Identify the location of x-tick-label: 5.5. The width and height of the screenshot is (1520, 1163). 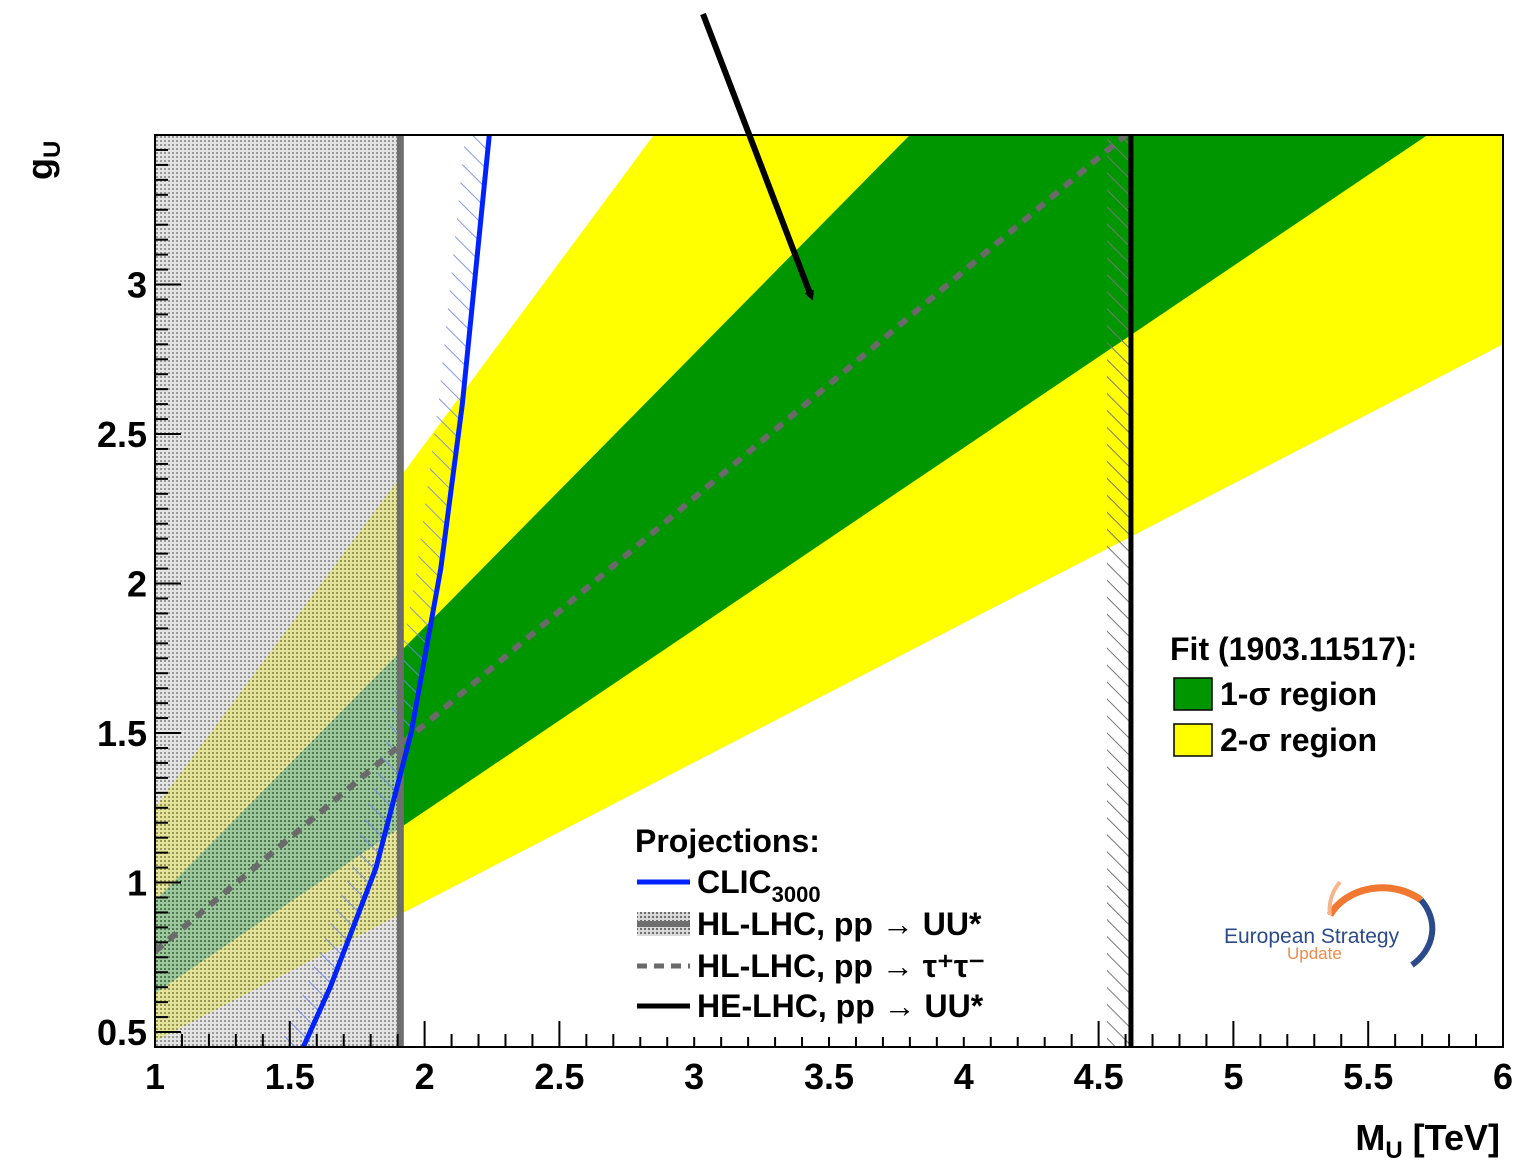
(1368, 1076).